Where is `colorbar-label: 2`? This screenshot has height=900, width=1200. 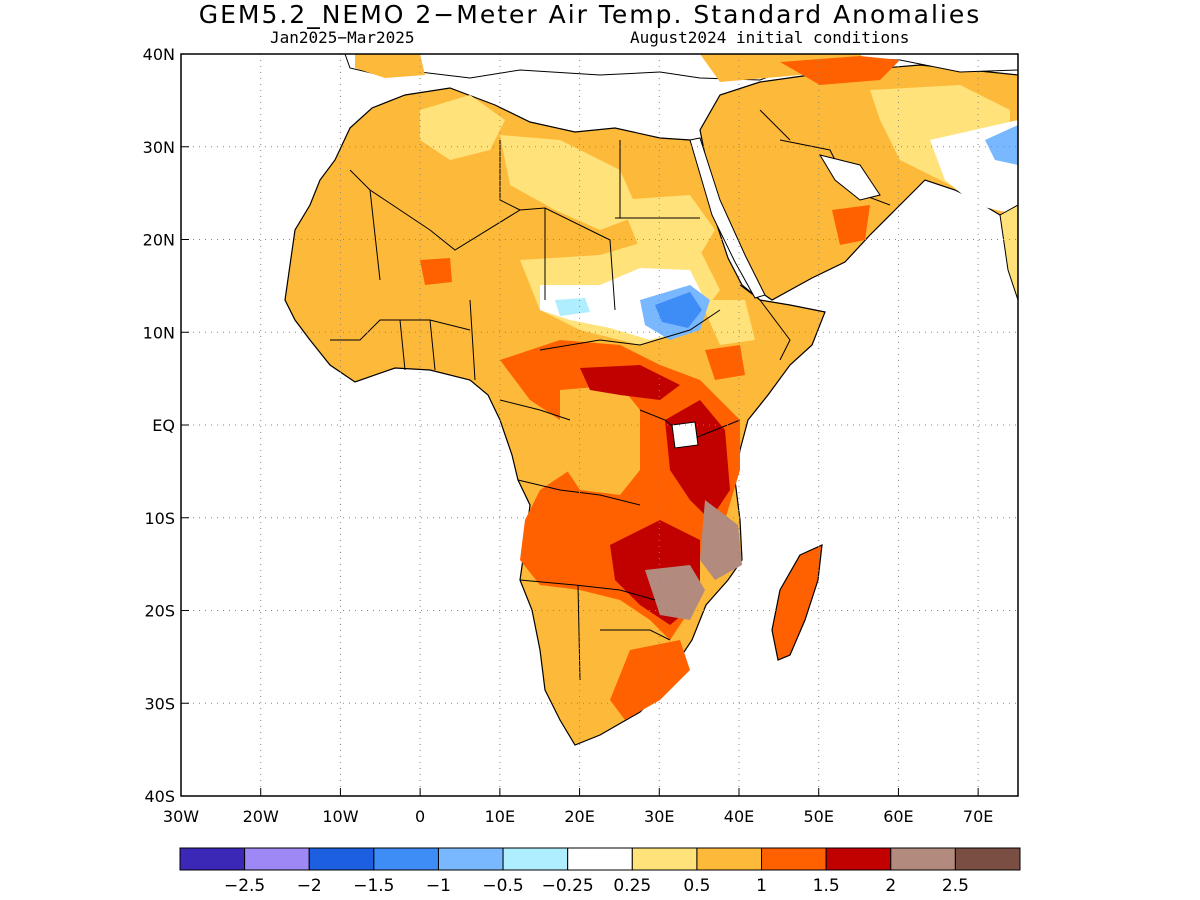 colorbar-label: 2 is located at coordinates (890, 886).